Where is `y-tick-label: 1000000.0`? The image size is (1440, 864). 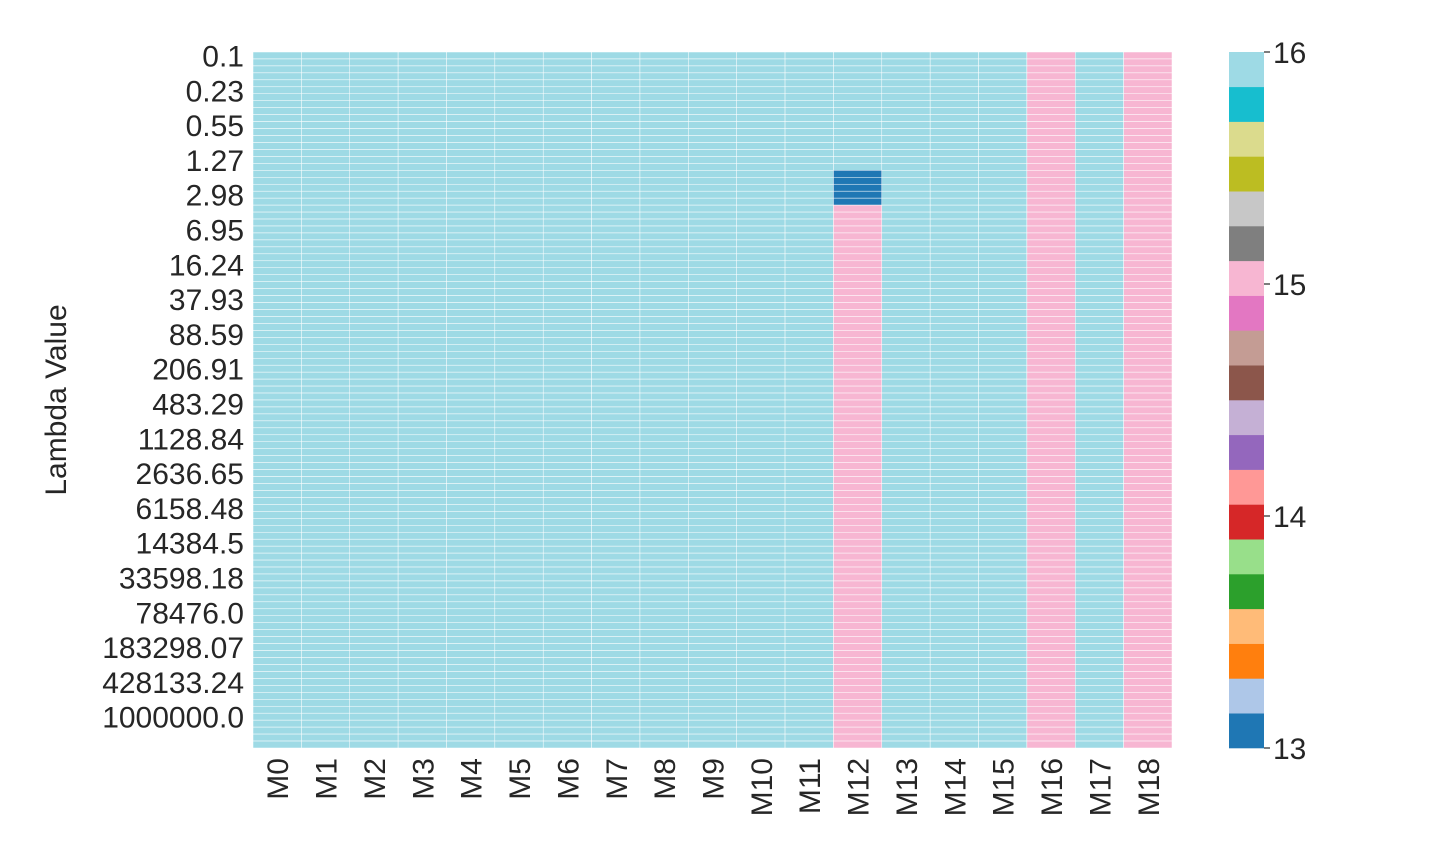 y-tick-label: 1000000.0 is located at coordinates (173, 718).